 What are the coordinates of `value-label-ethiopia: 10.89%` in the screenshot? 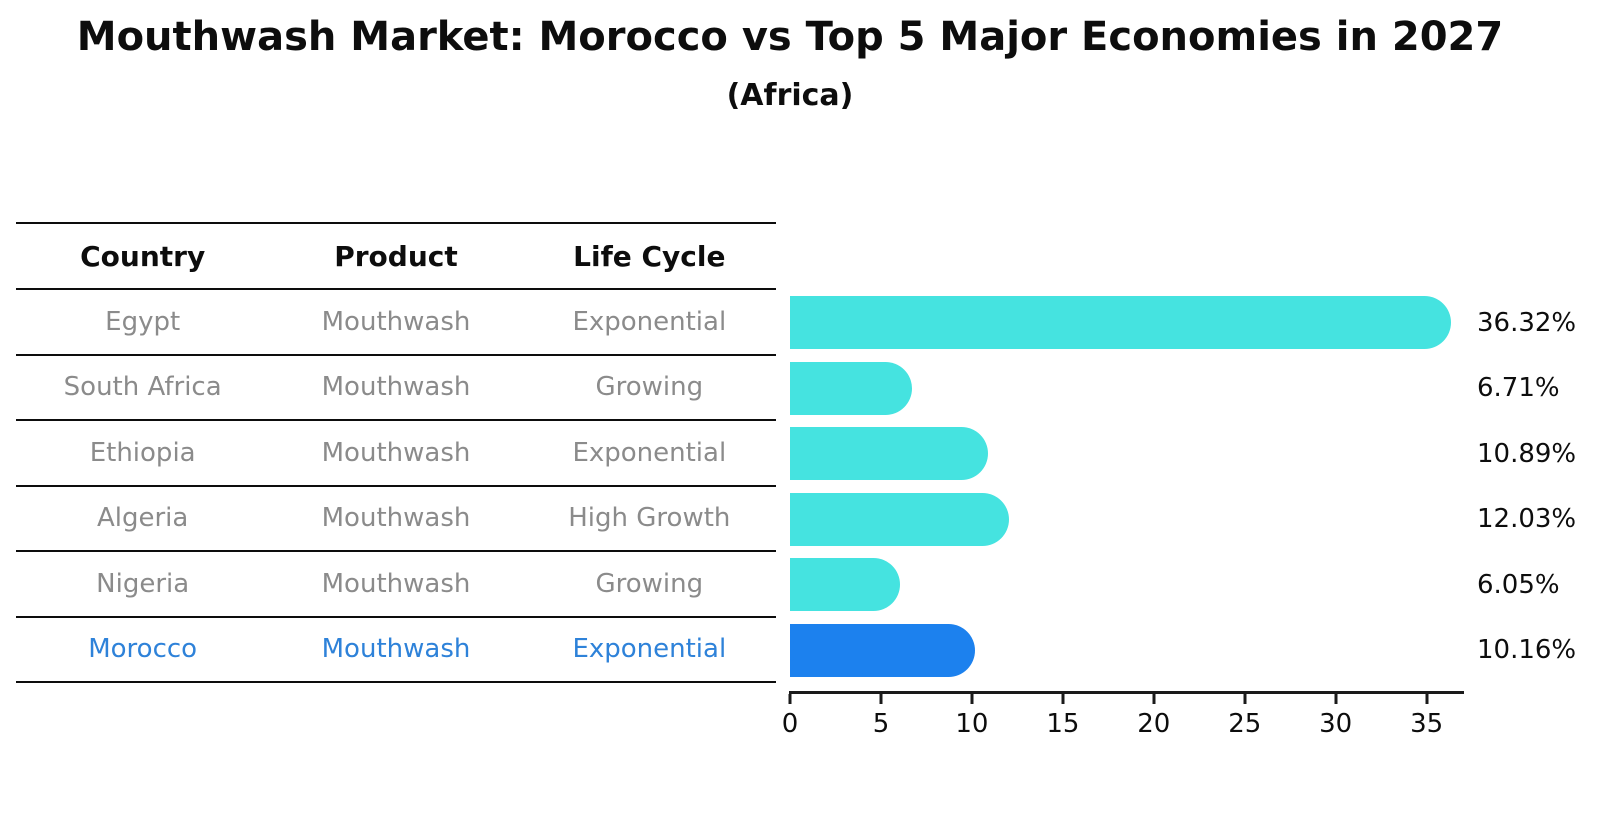 It's located at (1527, 453).